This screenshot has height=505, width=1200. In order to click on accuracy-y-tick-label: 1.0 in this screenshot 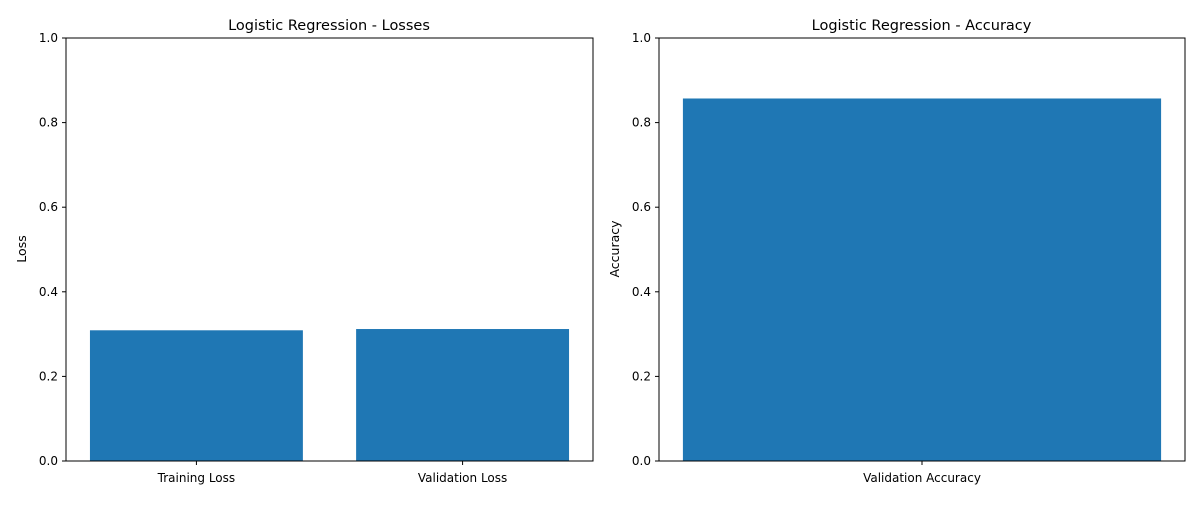, I will do `click(641, 38)`.